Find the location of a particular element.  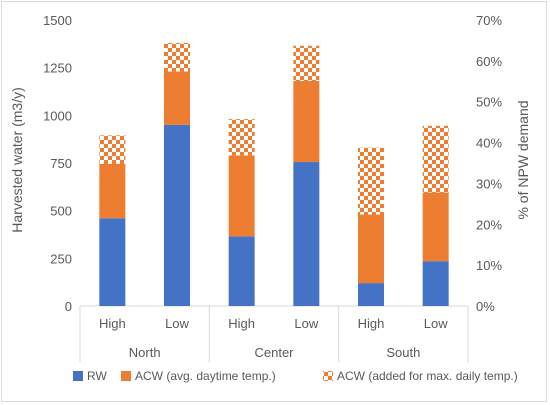

y2-tick-label: 60% is located at coordinates (489, 61).